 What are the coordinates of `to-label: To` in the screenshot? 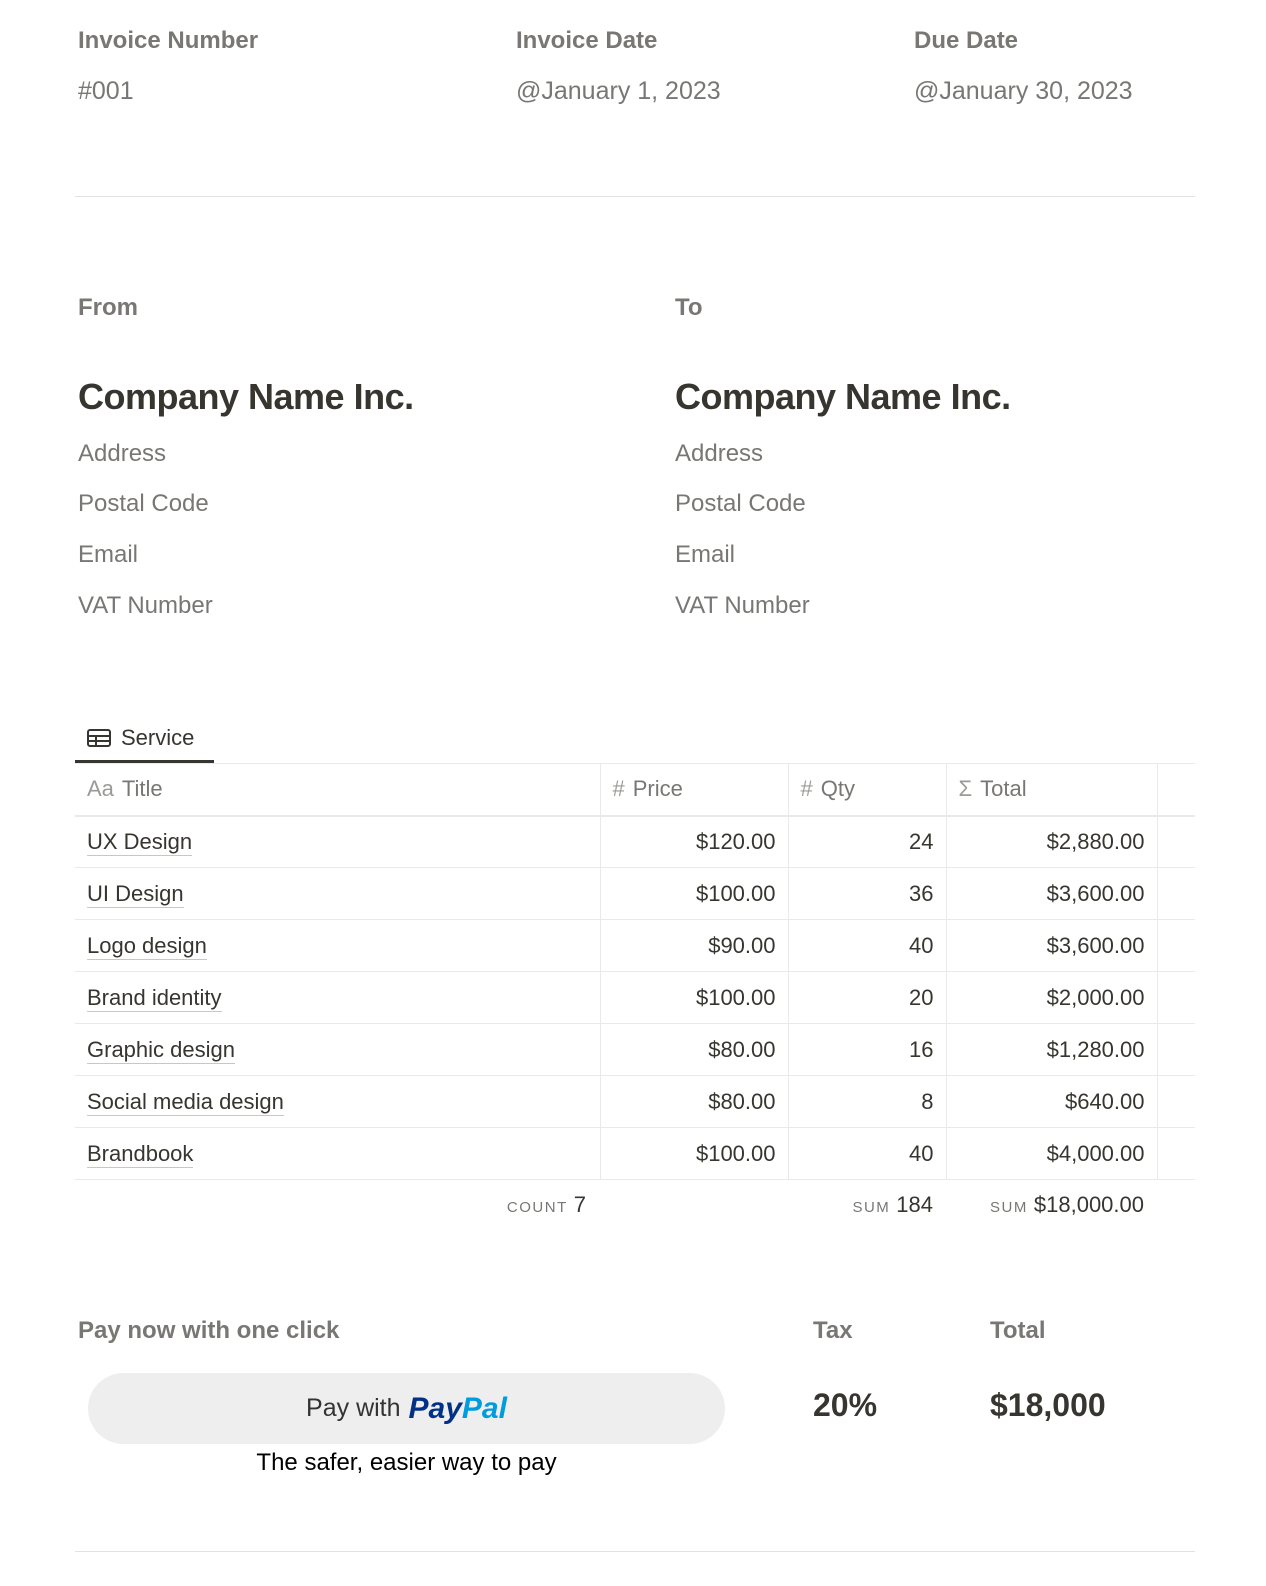 It's located at (689, 307).